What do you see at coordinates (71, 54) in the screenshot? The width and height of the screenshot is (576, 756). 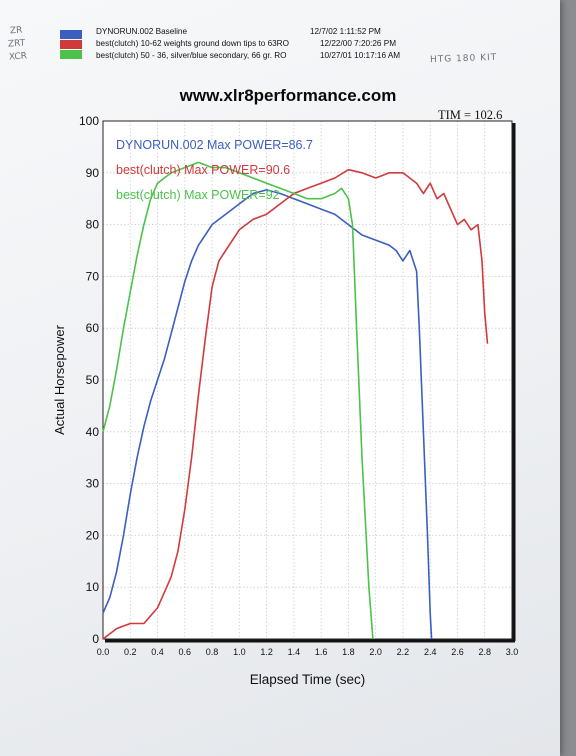 I see `legend-swatch-green` at bounding box center [71, 54].